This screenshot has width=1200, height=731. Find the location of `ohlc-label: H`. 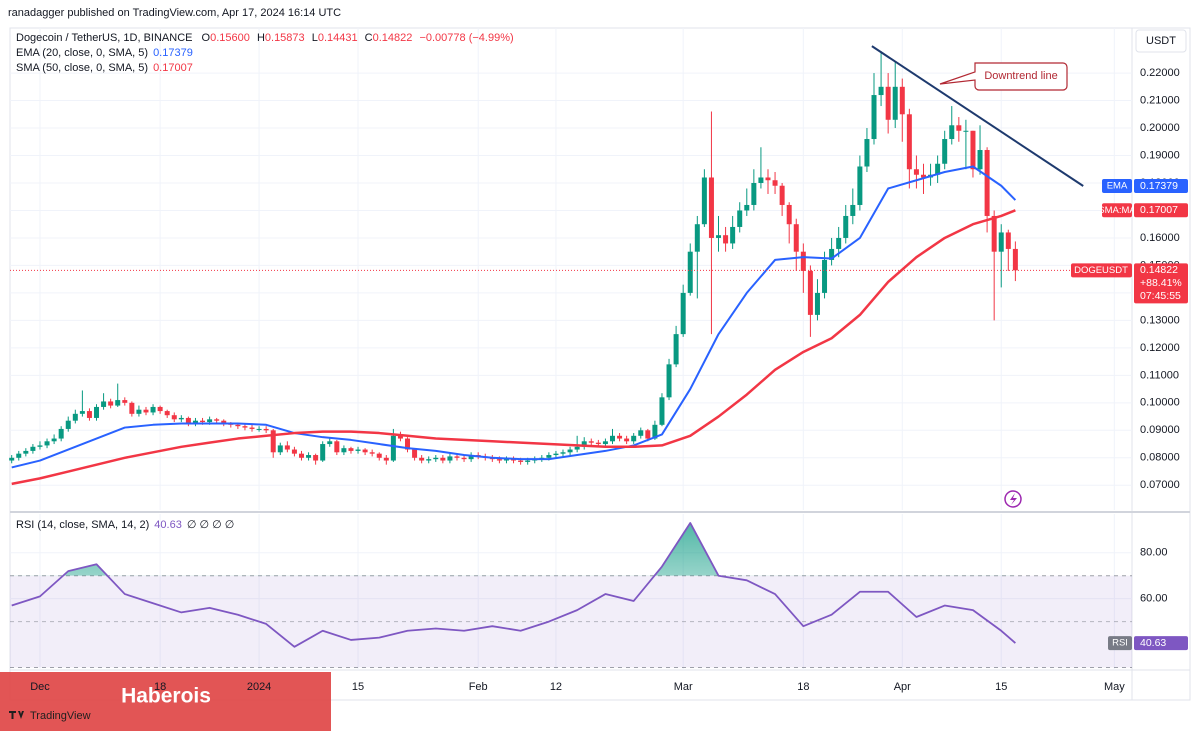

ohlc-label: H is located at coordinates (261, 38).